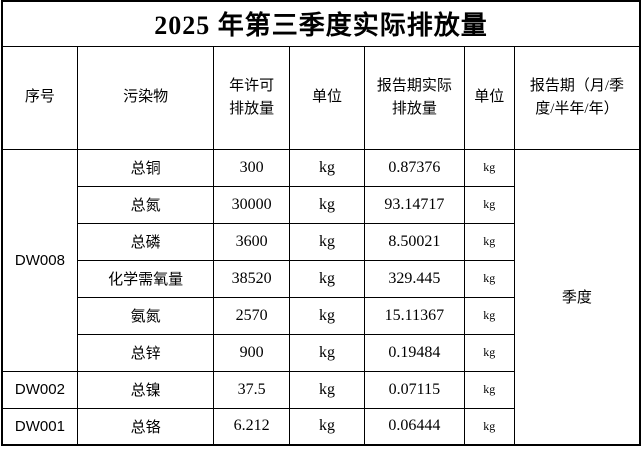 The height and width of the screenshot is (455, 642). I want to click on serial-cell: DW001, so click(39, 426).